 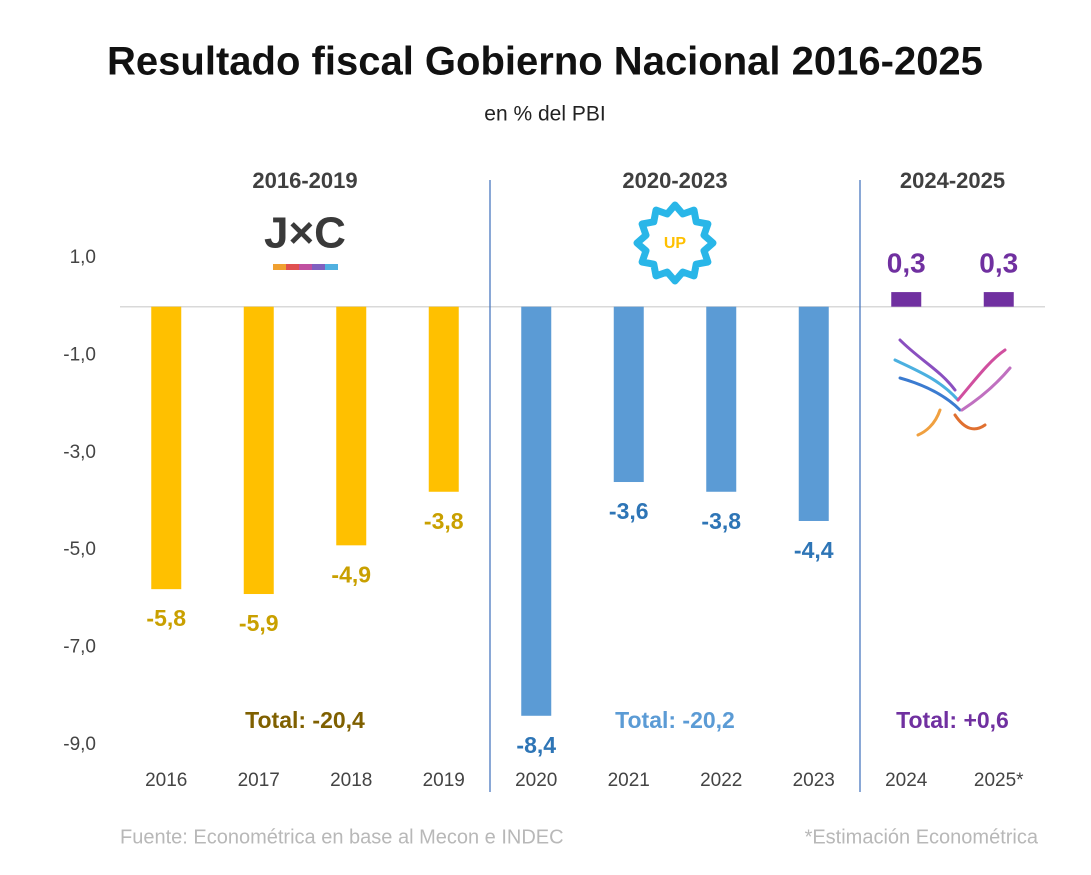 I want to click on x-tick-label: 2019, so click(x=444, y=780).